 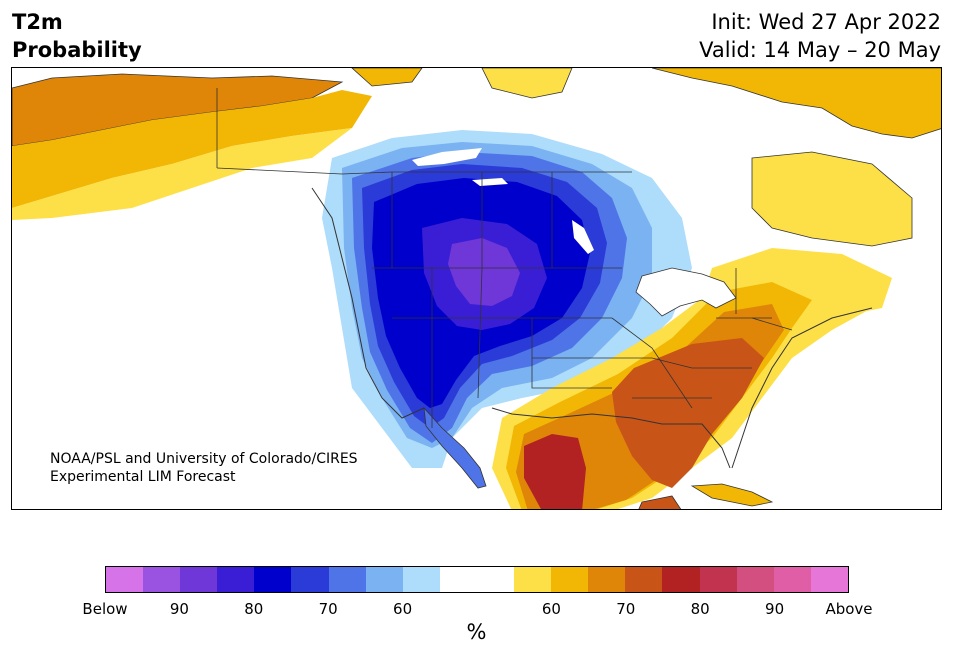 I want to click on colorbar-tick-label: Above, so click(x=849, y=609).